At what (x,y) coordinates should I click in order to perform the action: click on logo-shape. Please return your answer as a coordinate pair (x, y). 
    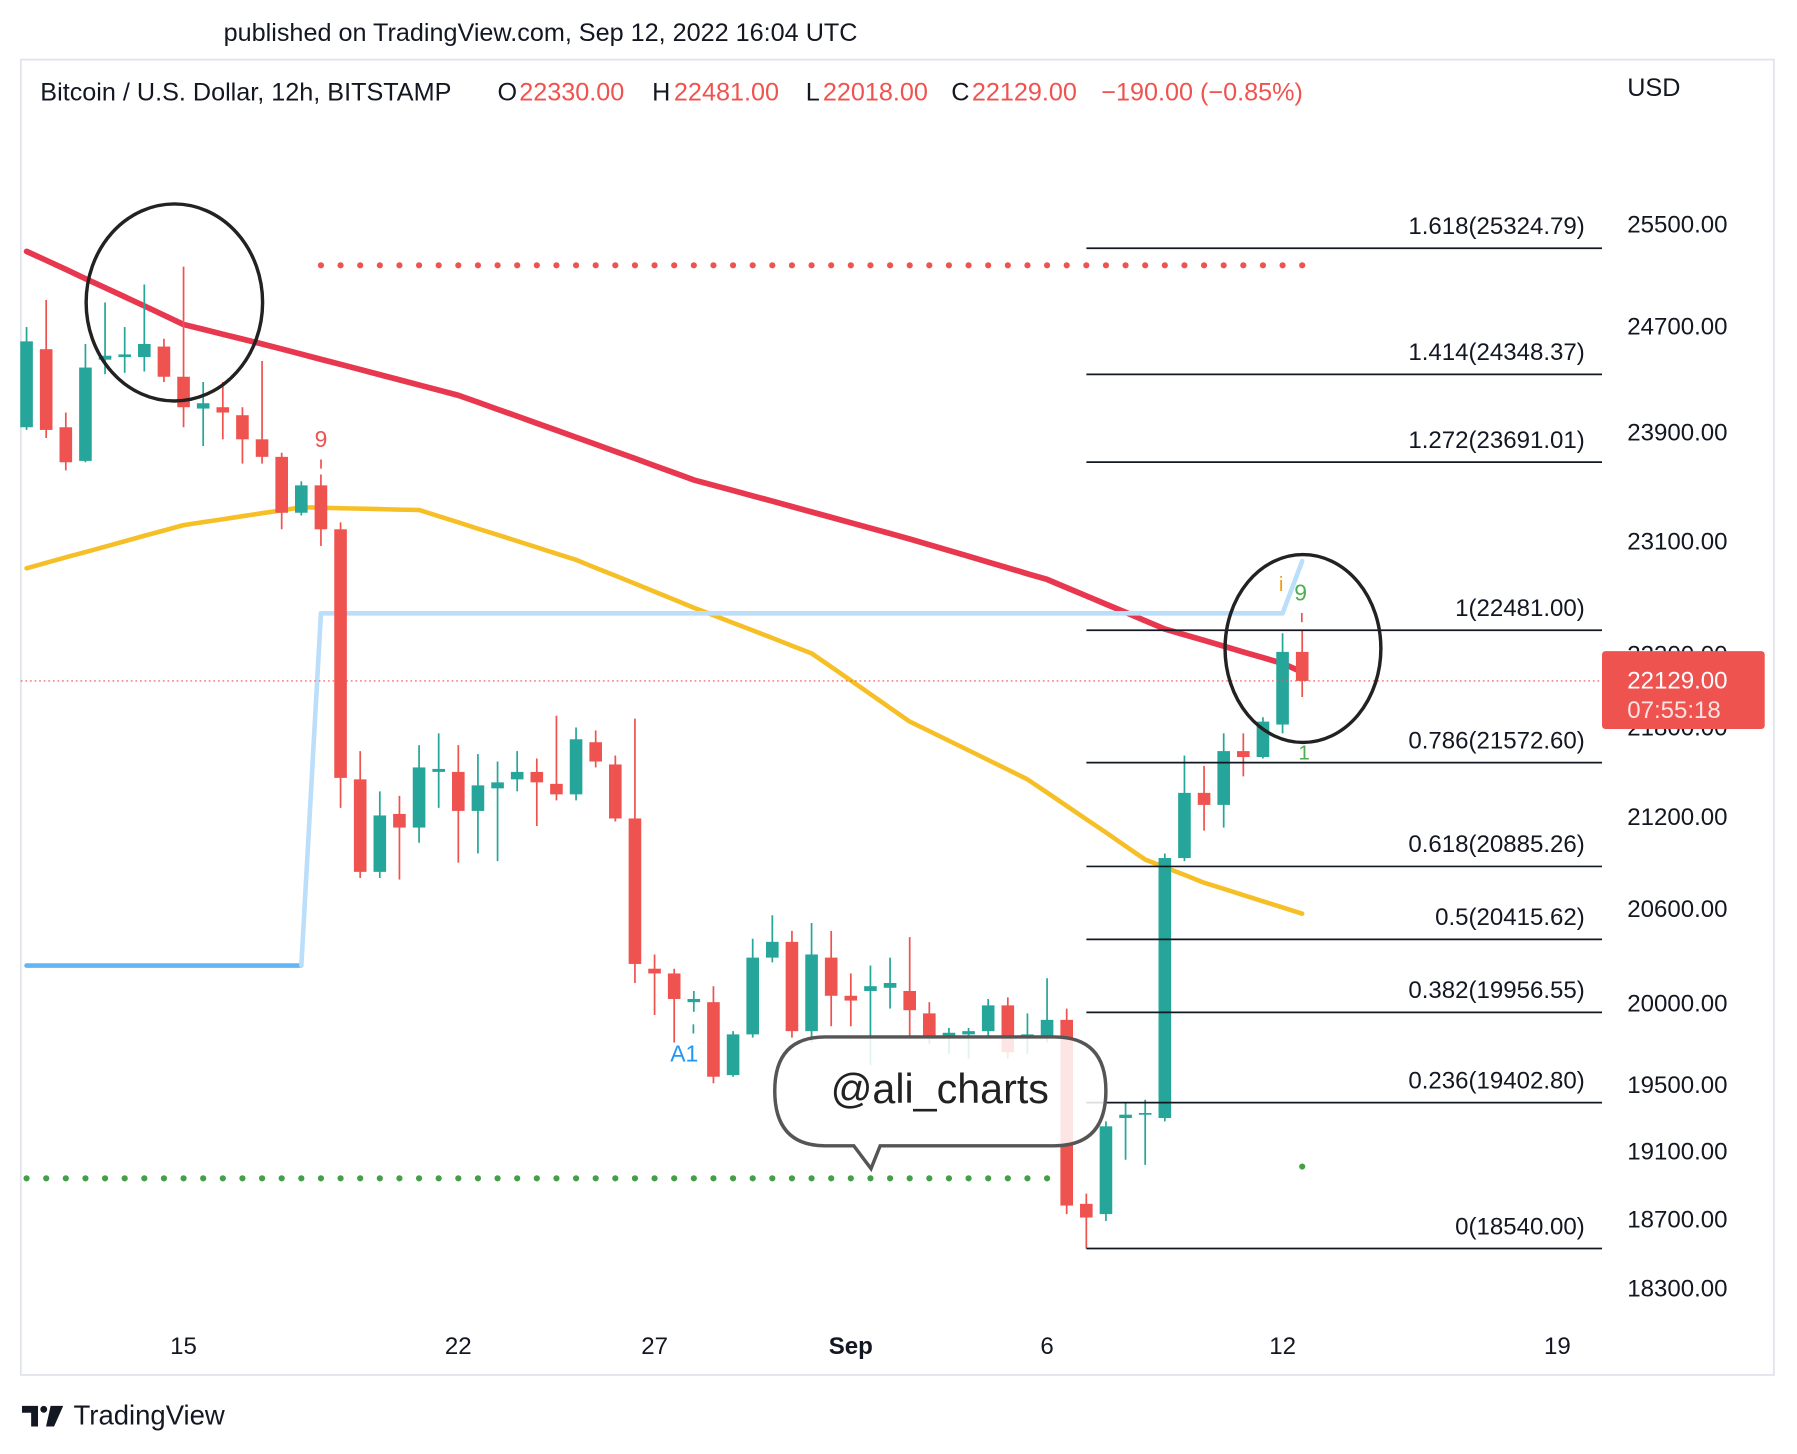
    Looking at the image, I should click on (30, 1416).